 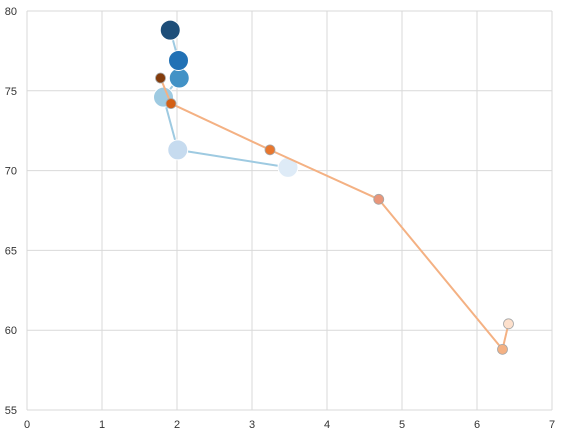 What do you see at coordinates (11, 251) in the screenshot?
I see `y-tick-label: 65` at bounding box center [11, 251].